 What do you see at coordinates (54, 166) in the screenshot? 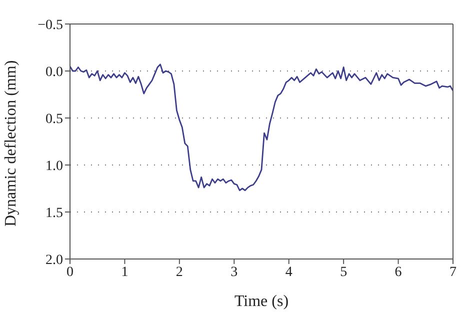
I see `y-tick-label: 1.0` at bounding box center [54, 166].